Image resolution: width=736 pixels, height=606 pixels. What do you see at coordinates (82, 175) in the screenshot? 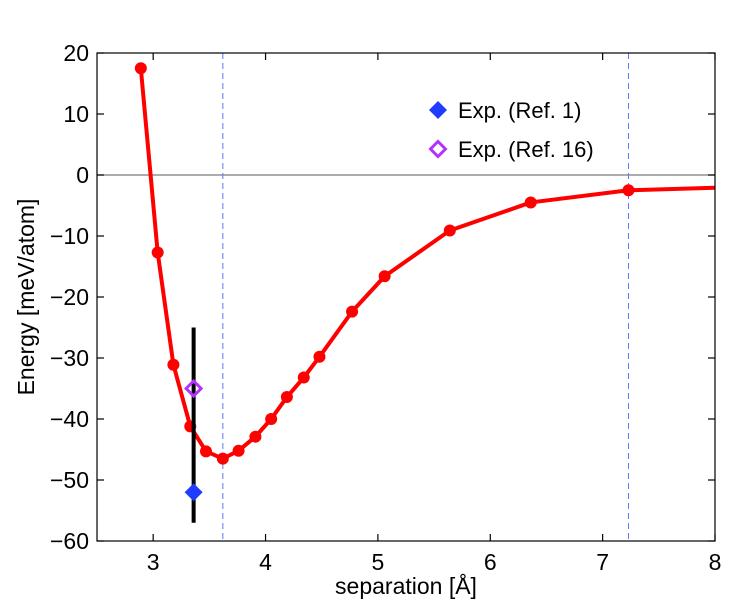
I see `y-tick-label: 0` at bounding box center [82, 175].